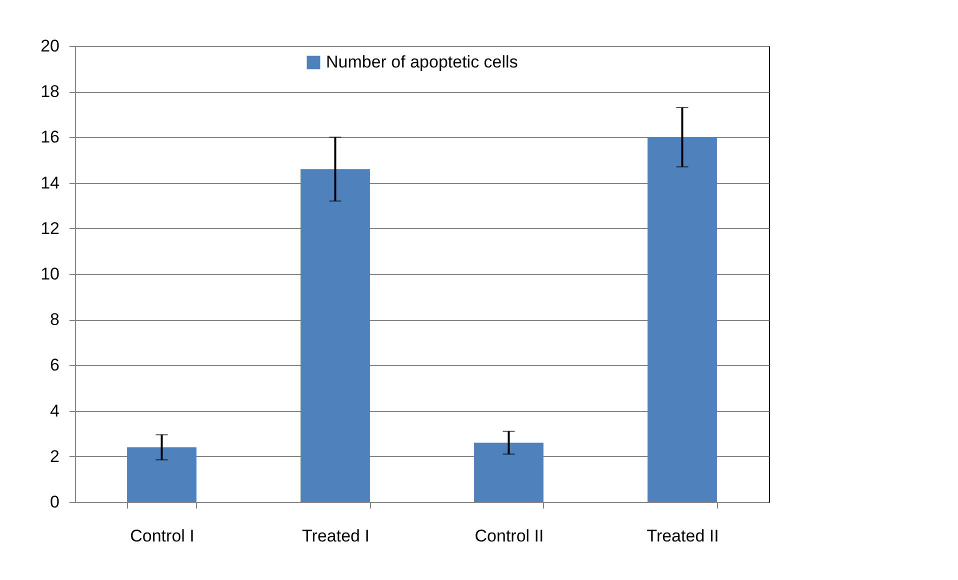  Describe the element at coordinates (50, 46) in the screenshot. I see `y-tick-label: 20` at that location.